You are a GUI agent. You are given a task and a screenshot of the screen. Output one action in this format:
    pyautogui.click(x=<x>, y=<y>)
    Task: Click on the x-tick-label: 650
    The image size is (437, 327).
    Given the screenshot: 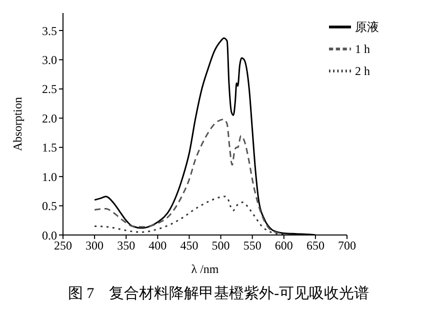 What is the action you would take?
    pyautogui.click(x=315, y=245)
    